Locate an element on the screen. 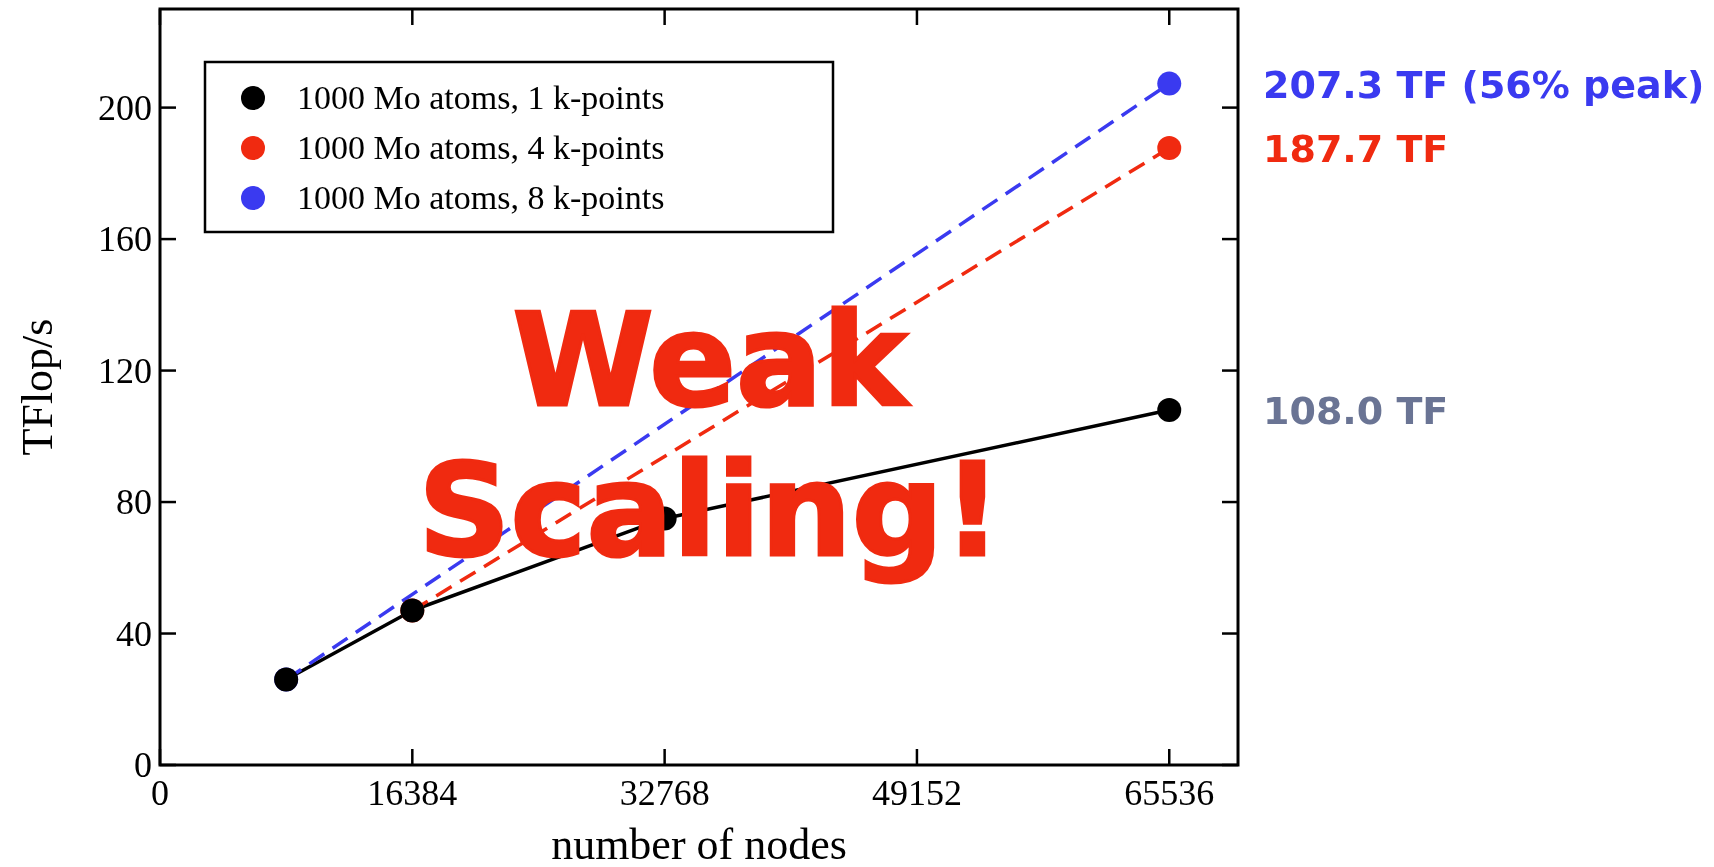  y-tick-label: 200 is located at coordinates (125, 107).